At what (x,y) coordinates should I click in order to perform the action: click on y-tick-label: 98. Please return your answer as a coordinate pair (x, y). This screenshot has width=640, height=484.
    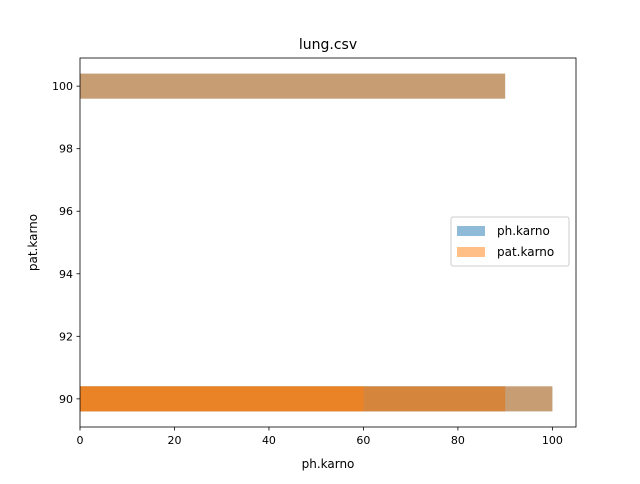
    Looking at the image, I should click on (66, 149).